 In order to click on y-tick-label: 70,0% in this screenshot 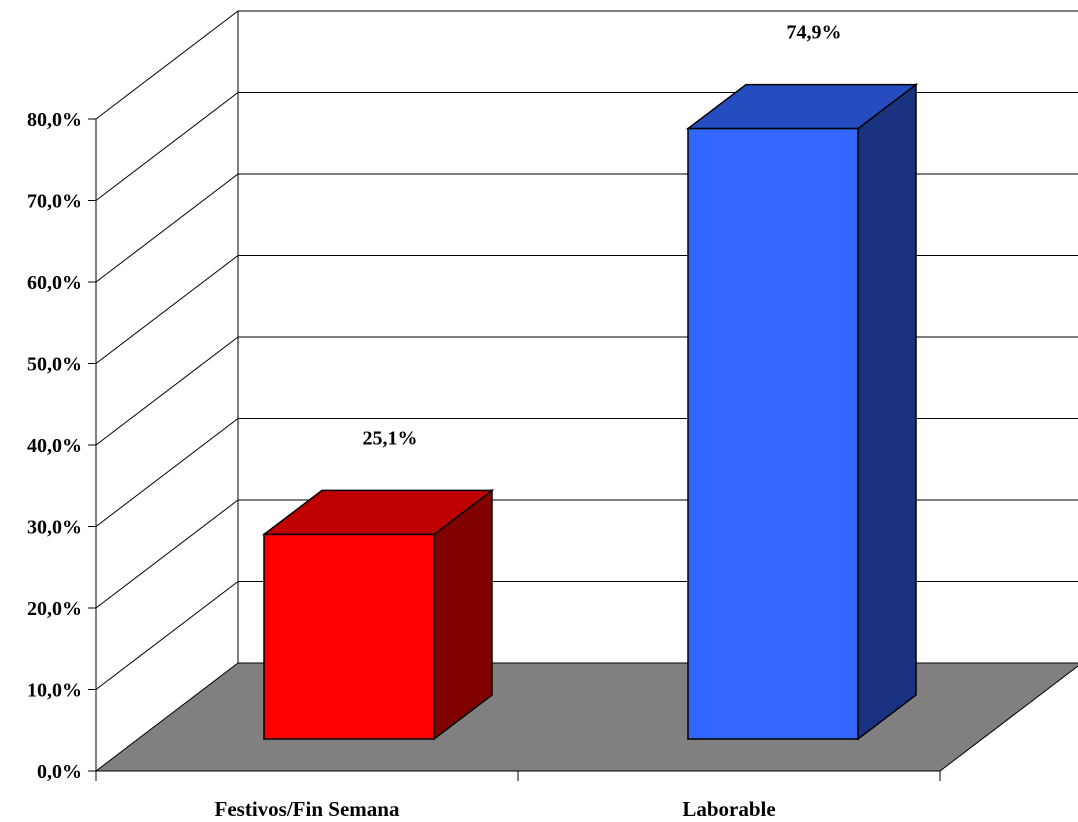, I will do `click(54, 202)`.